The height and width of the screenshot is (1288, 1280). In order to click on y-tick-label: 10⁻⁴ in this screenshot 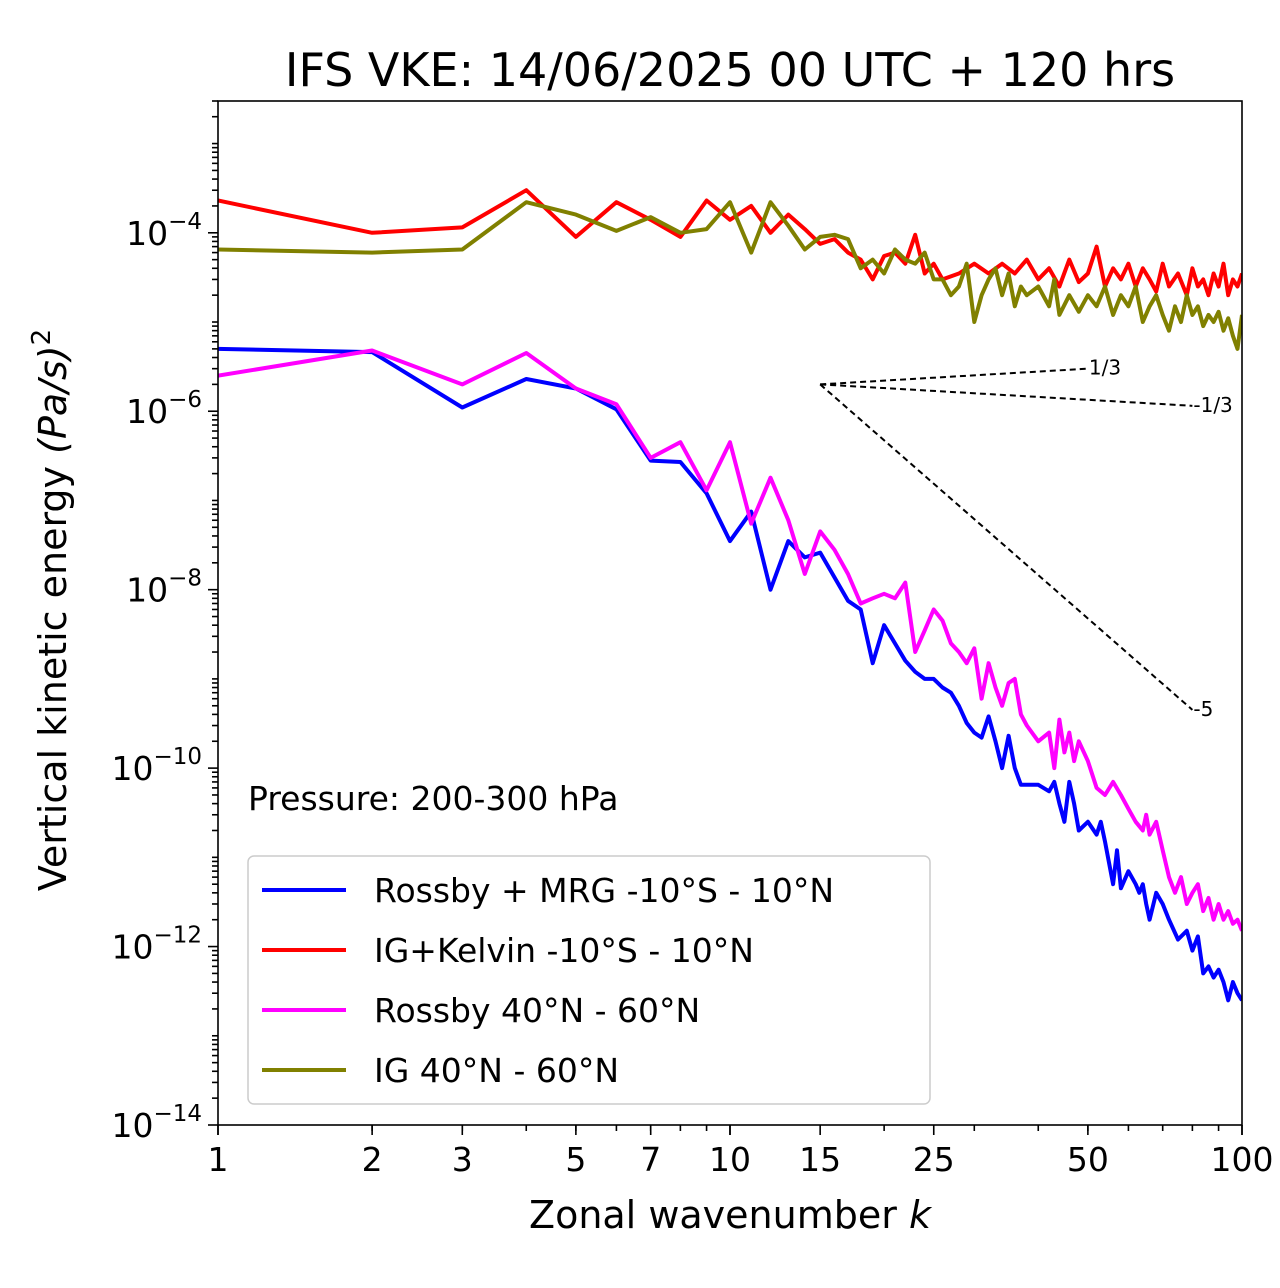, I will do `click(164, 231)`.